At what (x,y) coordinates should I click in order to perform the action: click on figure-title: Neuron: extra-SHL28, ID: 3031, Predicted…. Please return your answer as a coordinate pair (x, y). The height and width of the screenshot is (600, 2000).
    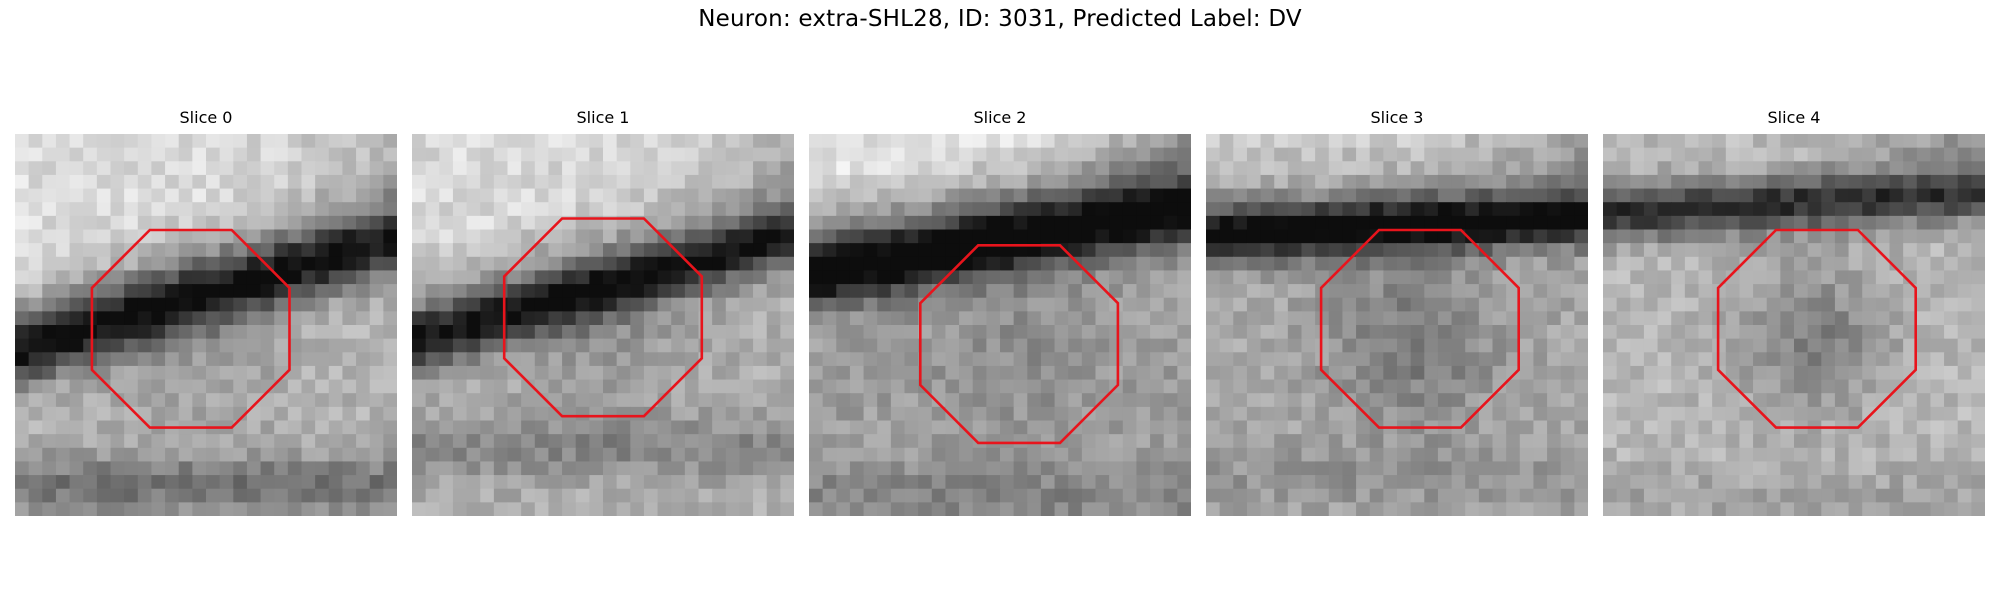
    Looking at the image, I should click on (1000, 19).